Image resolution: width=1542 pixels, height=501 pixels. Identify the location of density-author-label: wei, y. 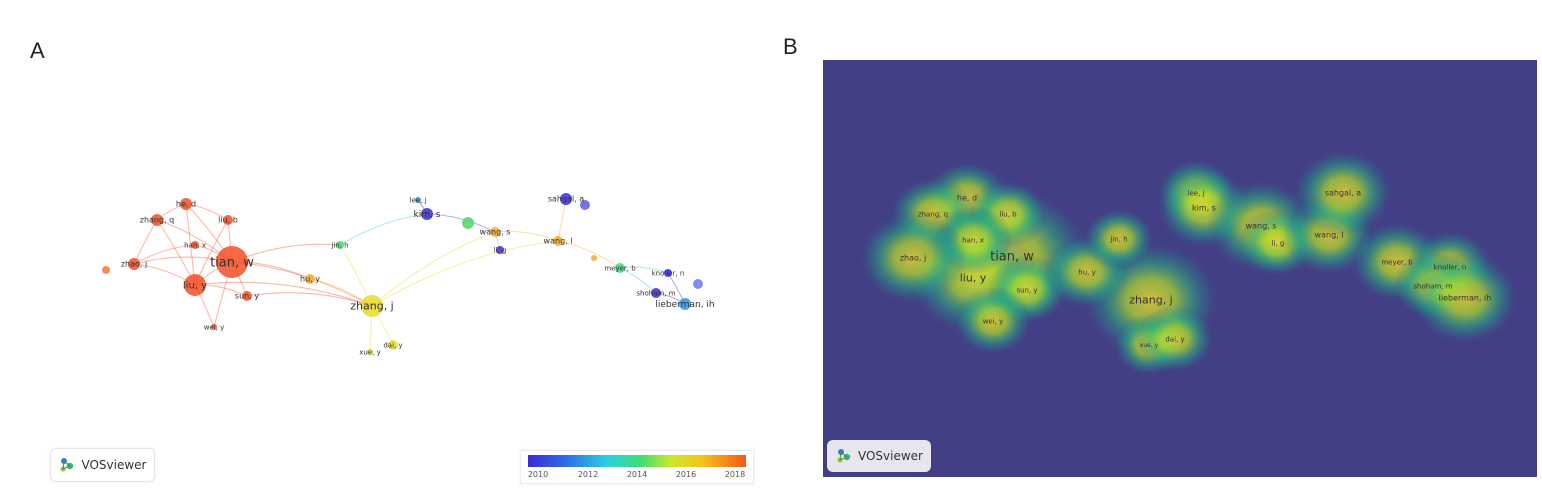
(993, 321).